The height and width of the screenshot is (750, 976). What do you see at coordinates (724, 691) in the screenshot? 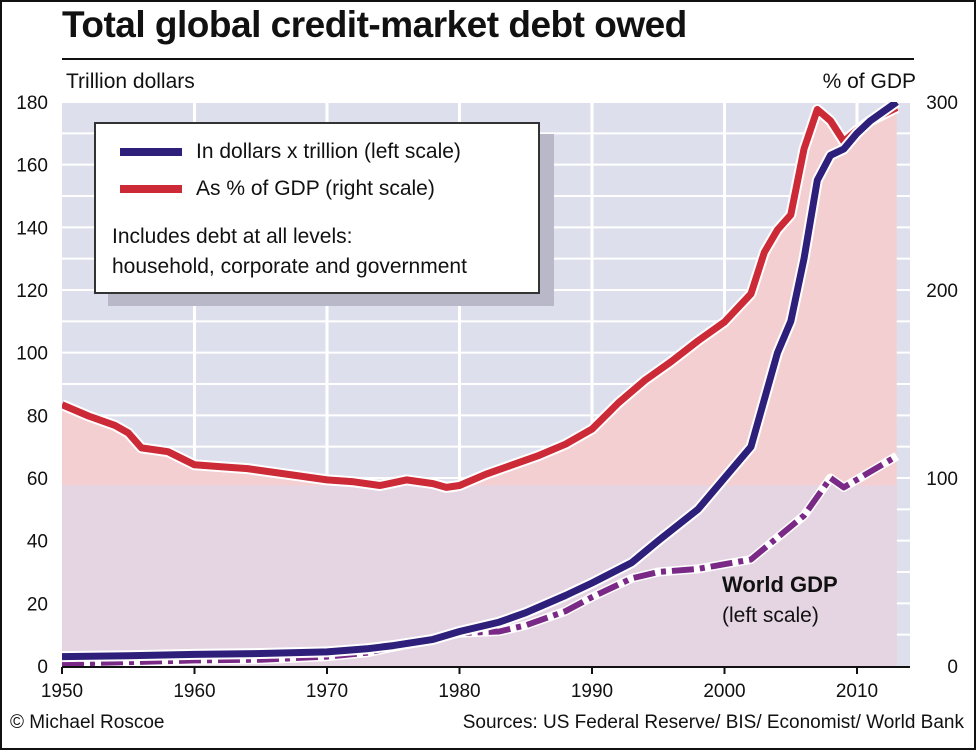
I see `x-tick-label: 2000` at bounding box center [724, 691].